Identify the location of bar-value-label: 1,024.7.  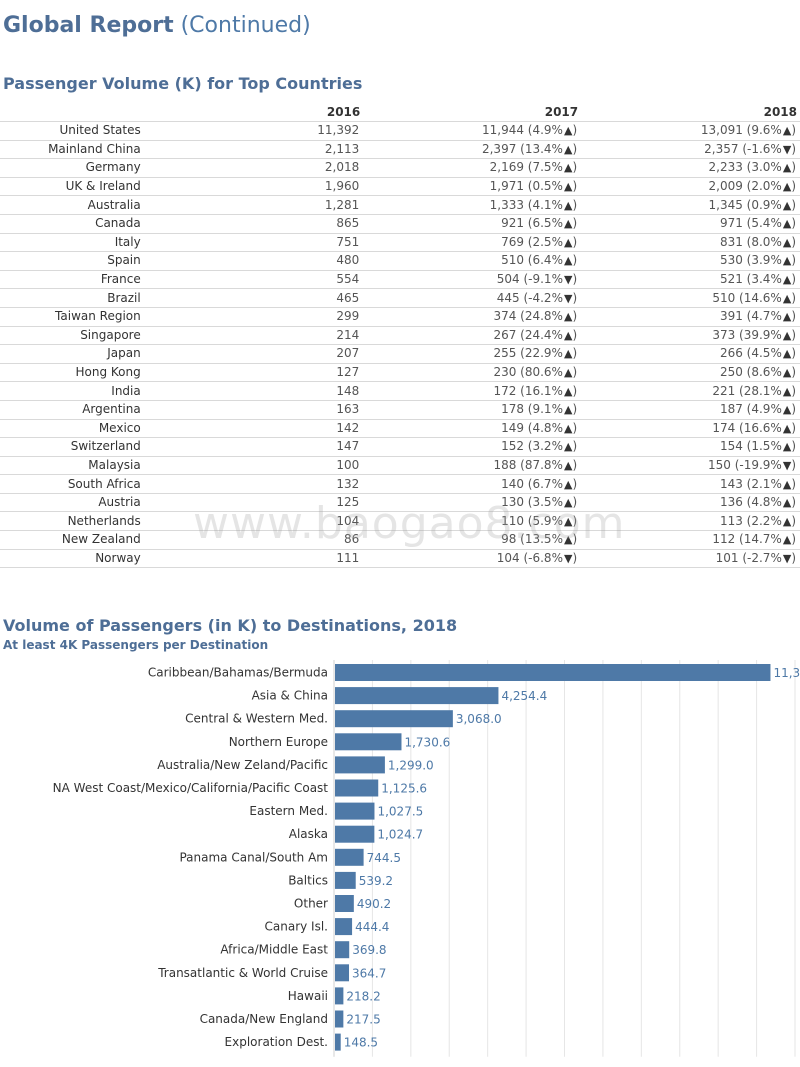
(400, 835).